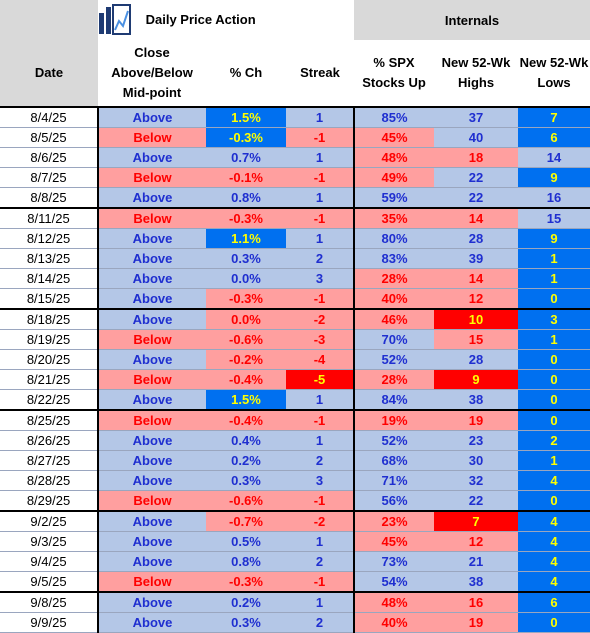  Describe the element at coordinates (394, 74) in the screenshot. I see `col-header-spx-up: % SPX Stocks Up` at that location.